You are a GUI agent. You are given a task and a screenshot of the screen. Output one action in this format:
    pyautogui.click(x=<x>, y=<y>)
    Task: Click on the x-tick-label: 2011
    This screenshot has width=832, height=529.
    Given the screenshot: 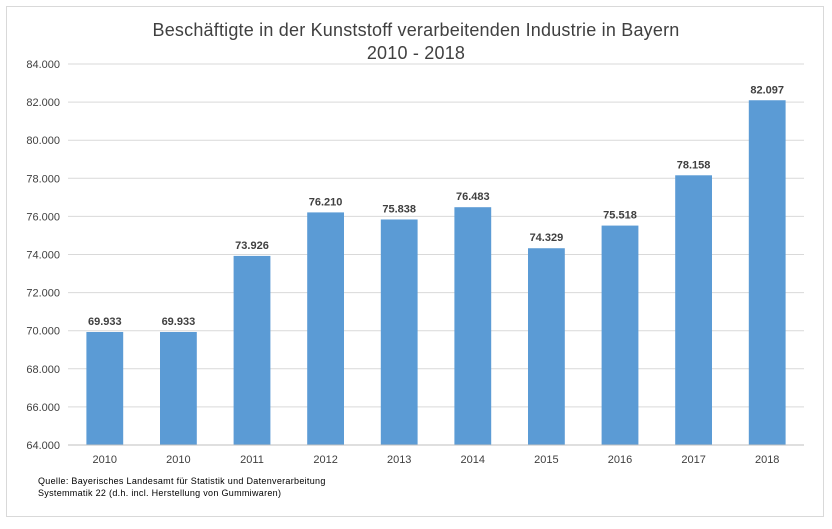 What is the action you would take?
    pyautogui.click(x=252, y=460)
    